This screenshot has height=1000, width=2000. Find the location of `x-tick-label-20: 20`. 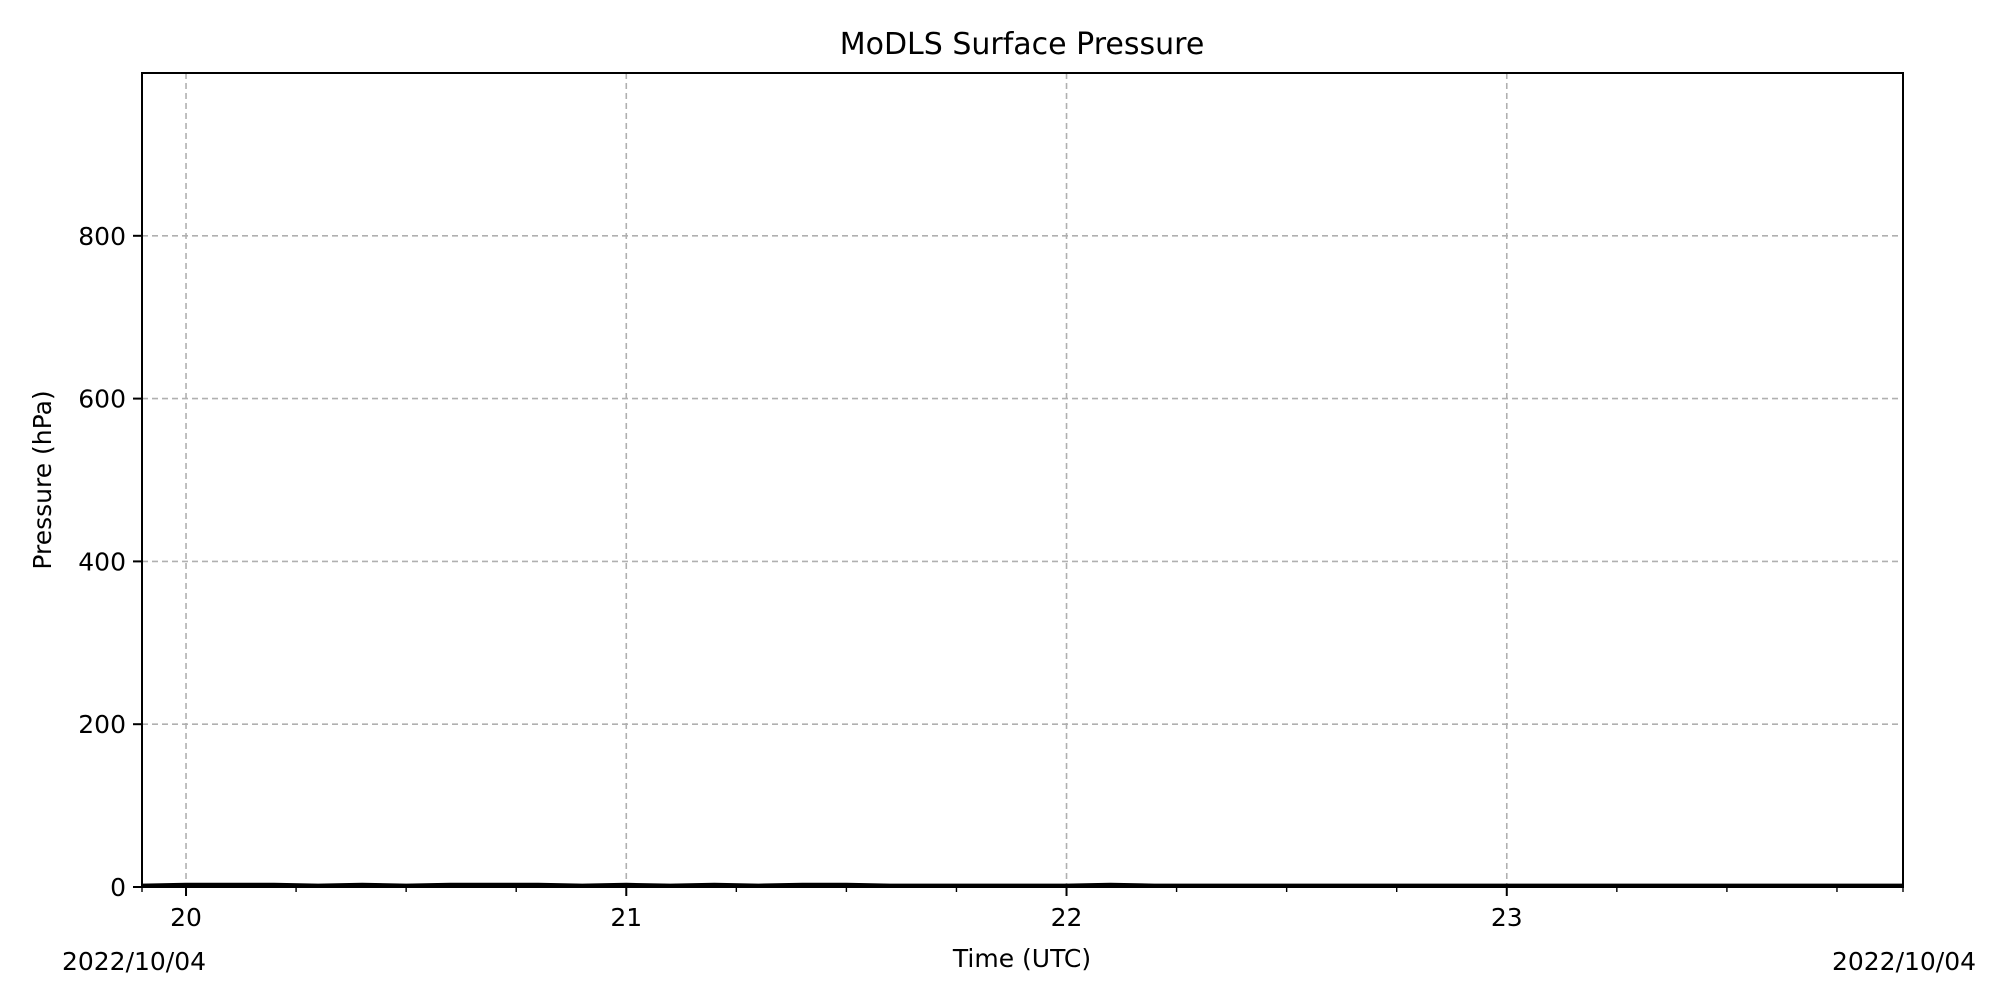

x-tick-label-20: 20 is located at coordinates (186, 917).